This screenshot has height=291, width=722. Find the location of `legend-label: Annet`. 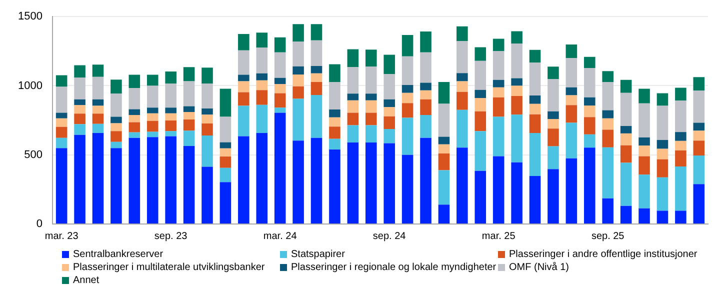

legend-label: Annet is located at coordinates (86, 280).